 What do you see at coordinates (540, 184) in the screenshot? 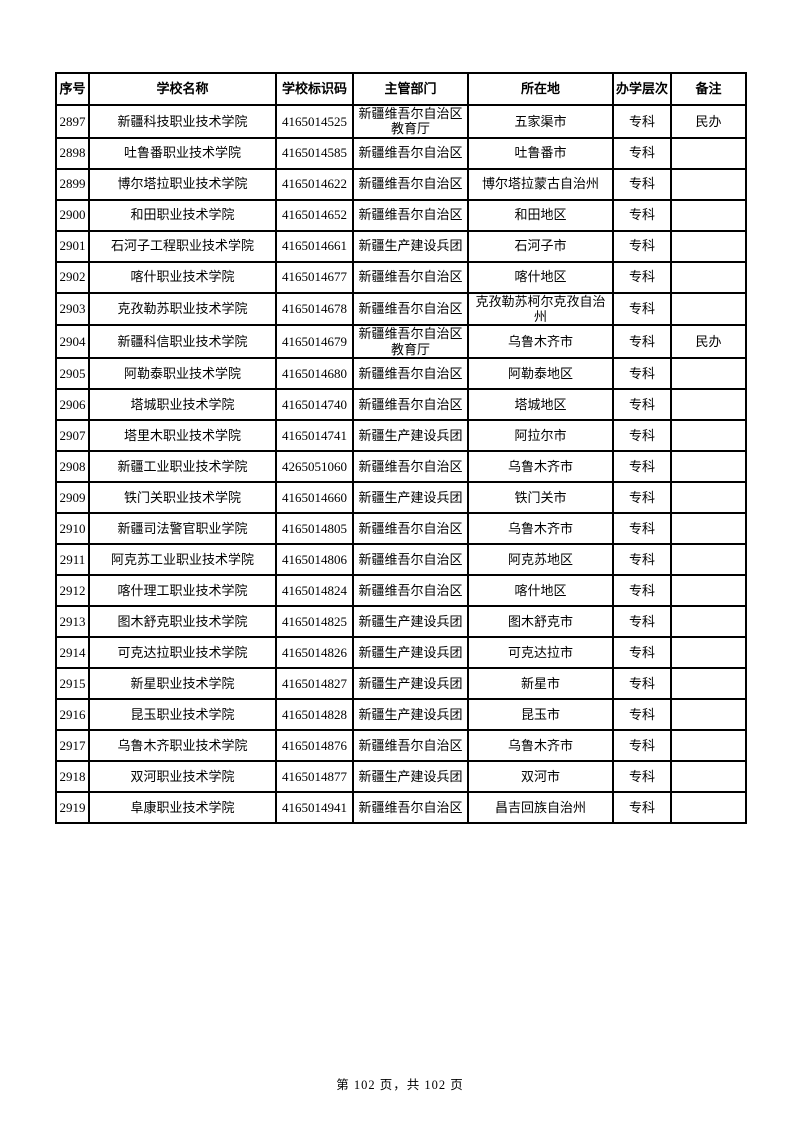
I see `cell-location: 博尔塔拉蒙古自治州` at bounding box center [540, 184].